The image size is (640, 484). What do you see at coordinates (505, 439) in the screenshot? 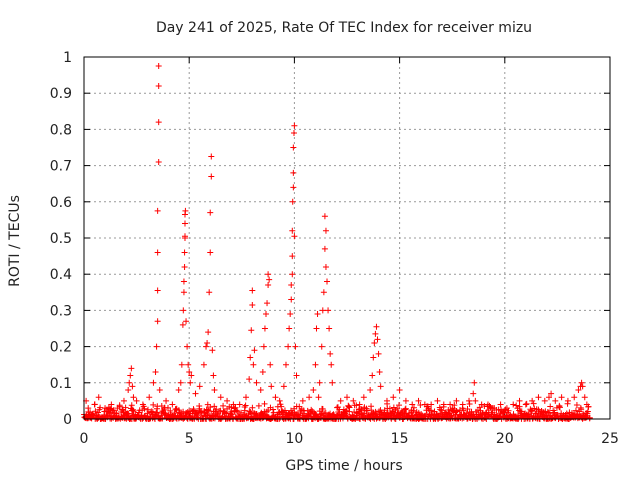
I see `x-tick-label: 20` at bounding box center [505, 439].